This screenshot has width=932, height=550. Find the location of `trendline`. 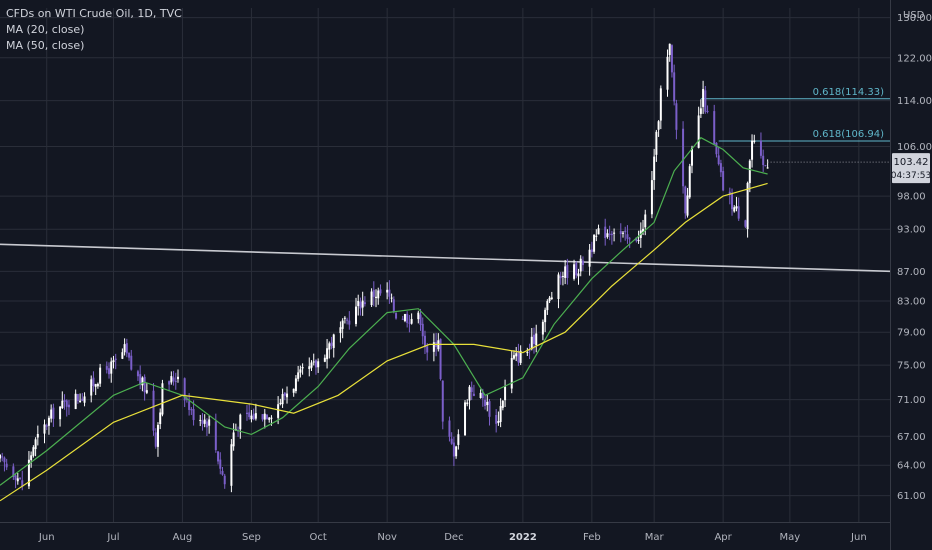

trendline is located at coordinates (445, 258).